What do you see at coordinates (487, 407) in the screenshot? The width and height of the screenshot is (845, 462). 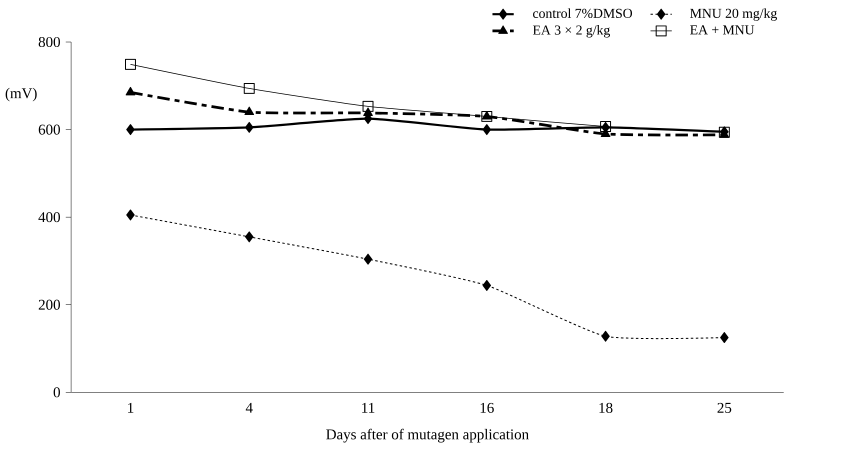 I see `x-tick-label: 16` at bounding box center [487, 407].